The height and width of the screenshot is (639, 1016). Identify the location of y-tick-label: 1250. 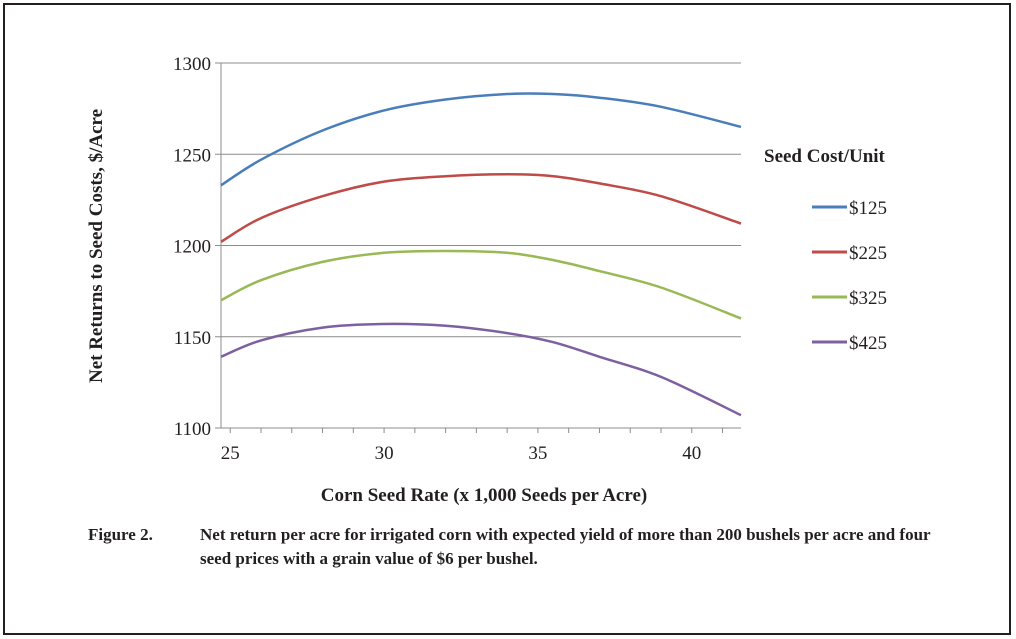
(192, 155).